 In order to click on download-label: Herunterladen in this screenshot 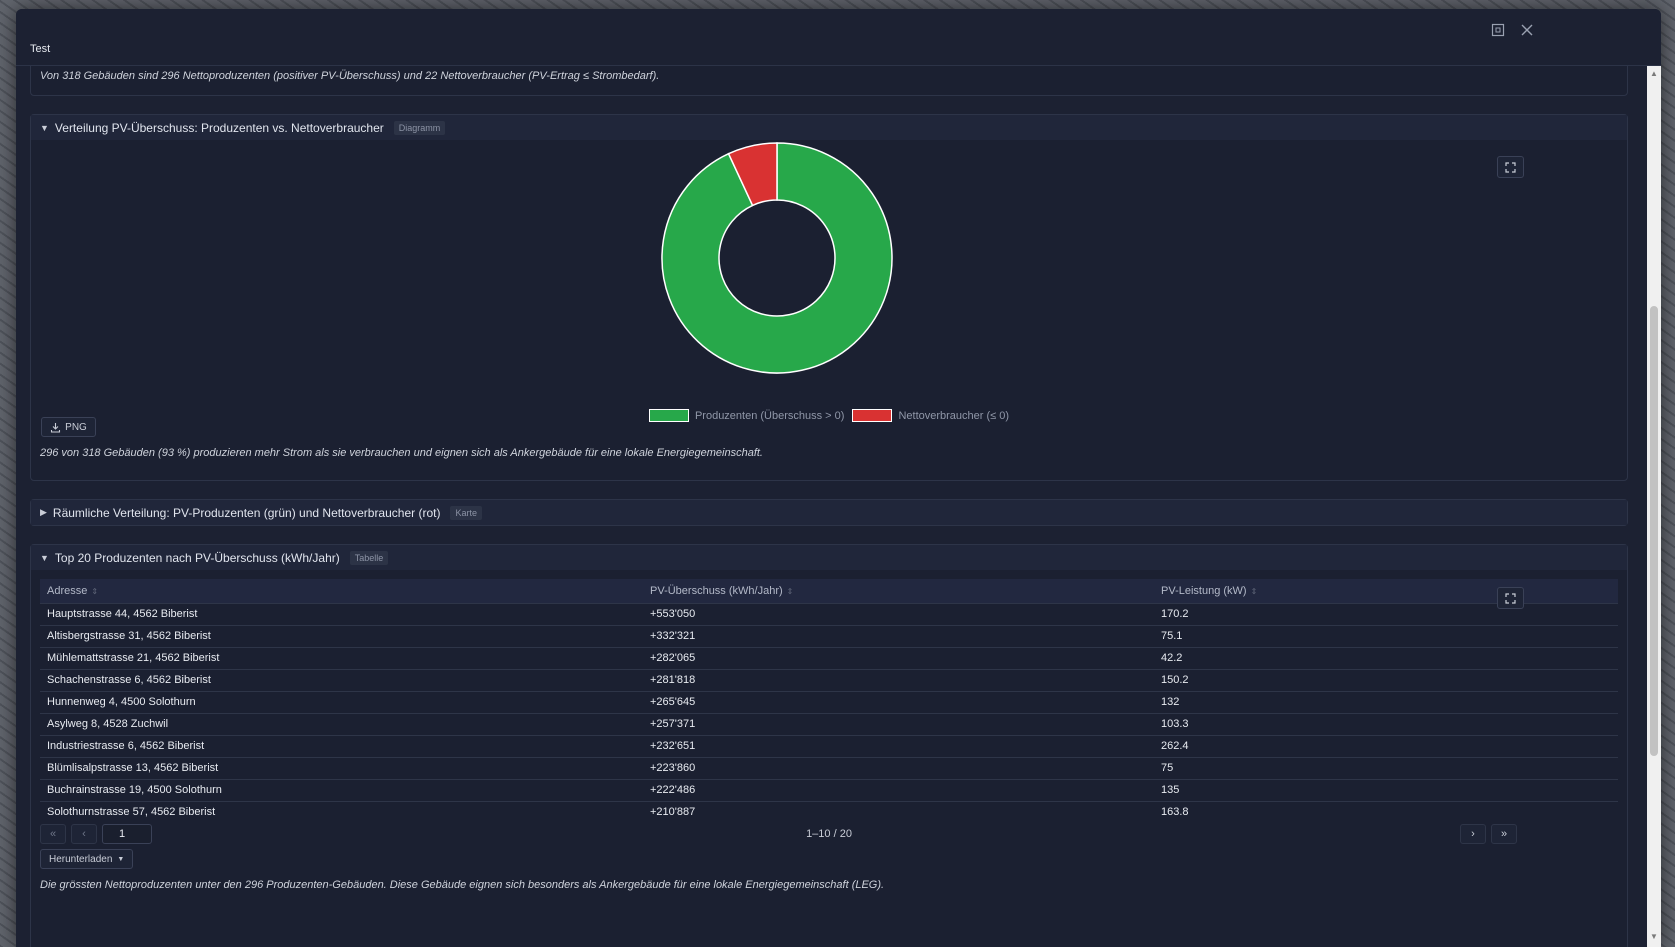, I will do `click(81, 859)`.